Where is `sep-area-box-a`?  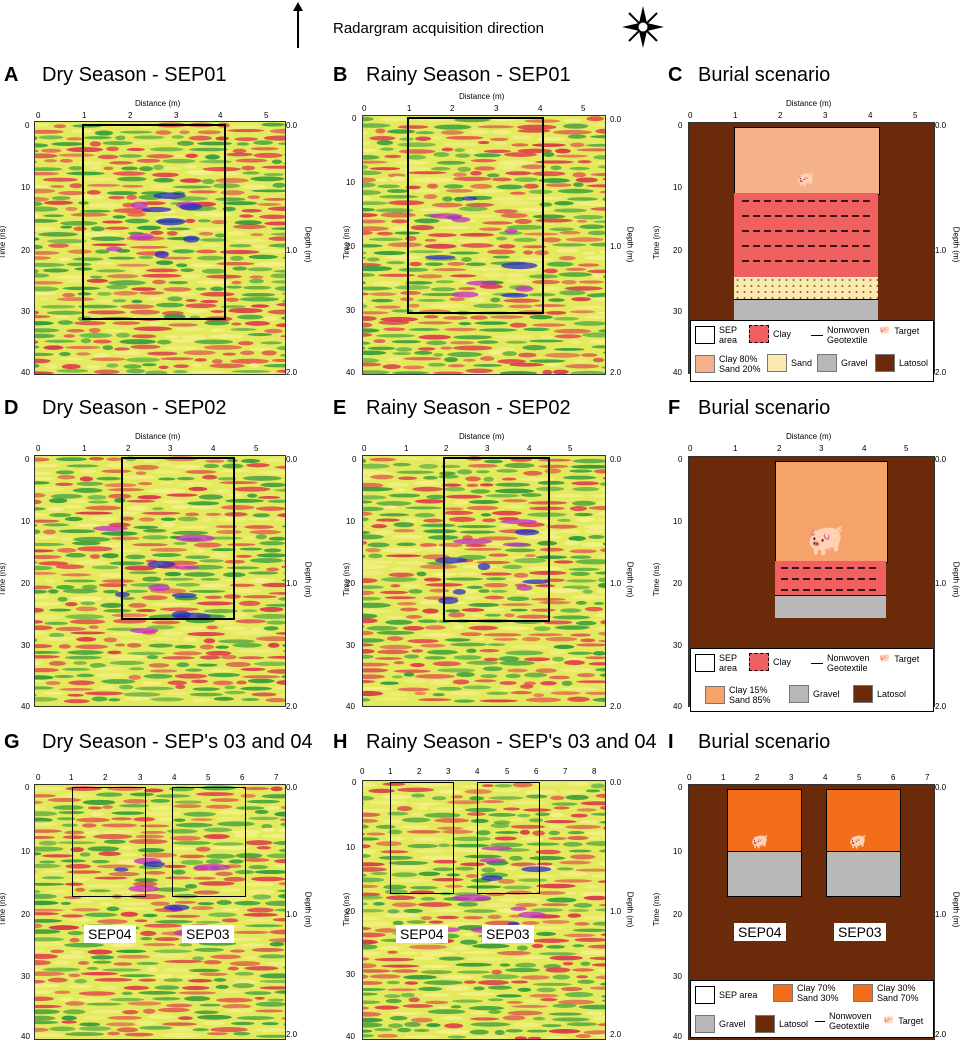 sep-area-box-a is located at coordinates (154, 222).